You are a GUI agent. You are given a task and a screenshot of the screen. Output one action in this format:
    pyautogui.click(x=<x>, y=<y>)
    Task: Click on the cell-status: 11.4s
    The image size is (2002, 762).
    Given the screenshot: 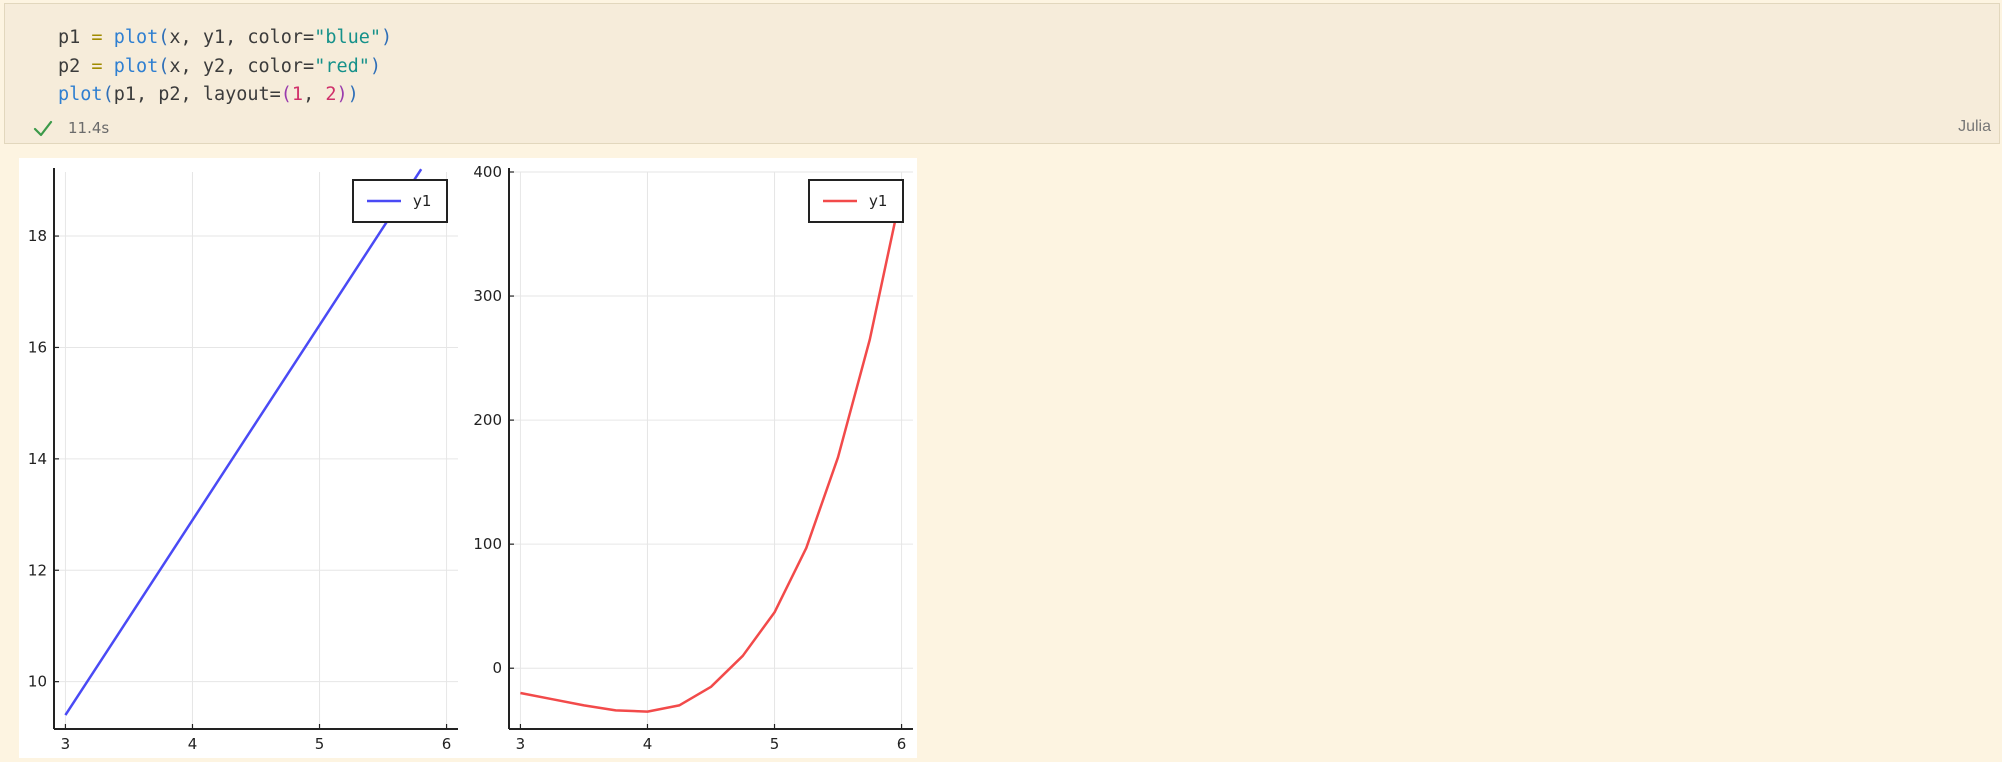 What is the action you would take?
    pyautogui.click(x=70, y=128)
    